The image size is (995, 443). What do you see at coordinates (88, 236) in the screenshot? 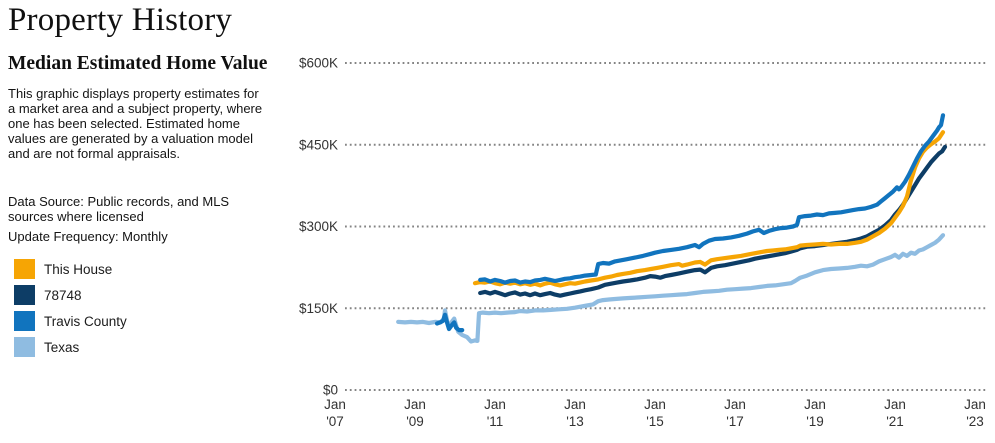
I see `update-frequency-note: Update Frequency: Monthly` at bounding box center [88, 236].